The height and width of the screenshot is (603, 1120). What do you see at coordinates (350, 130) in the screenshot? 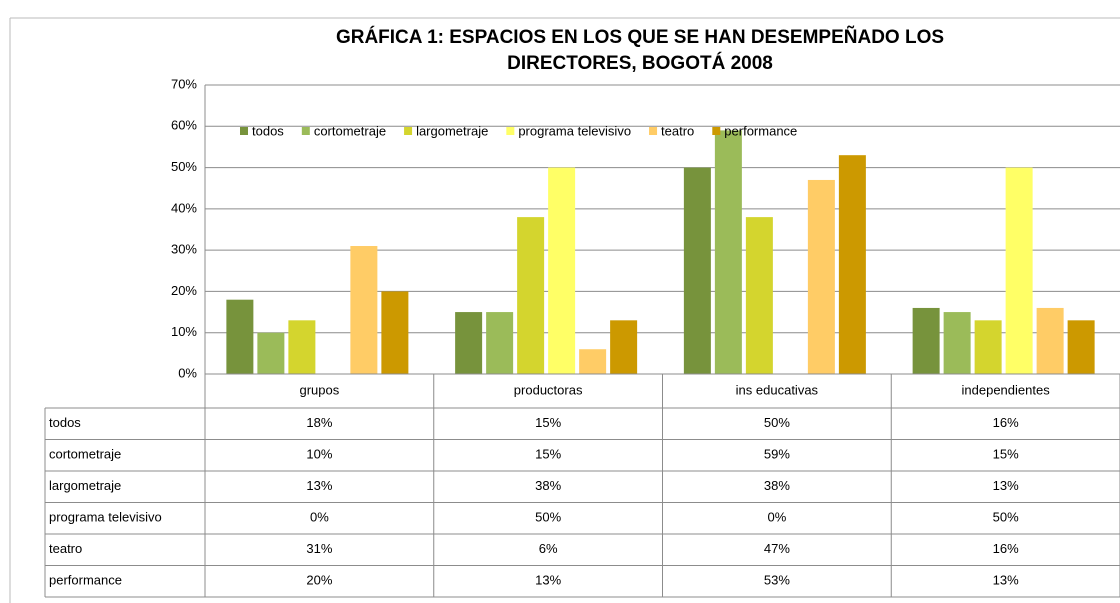
I see `legend-label: cortometraje` at bounding box center [350, 130].